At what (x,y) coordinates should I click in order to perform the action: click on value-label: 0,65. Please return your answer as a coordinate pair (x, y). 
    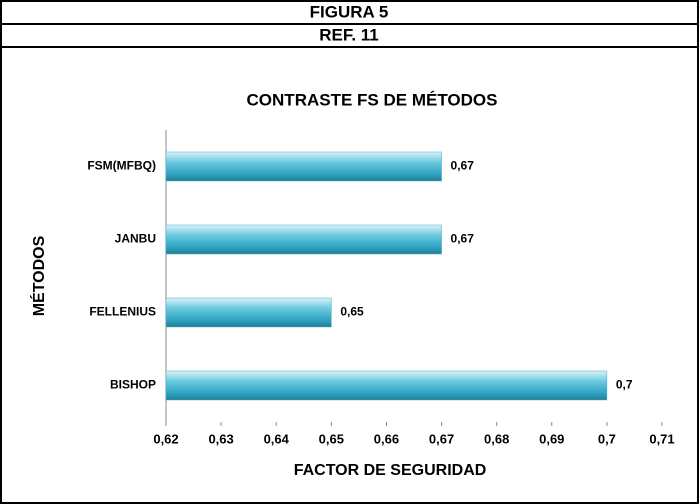
    Looking at the image, I should click on (352, 312).